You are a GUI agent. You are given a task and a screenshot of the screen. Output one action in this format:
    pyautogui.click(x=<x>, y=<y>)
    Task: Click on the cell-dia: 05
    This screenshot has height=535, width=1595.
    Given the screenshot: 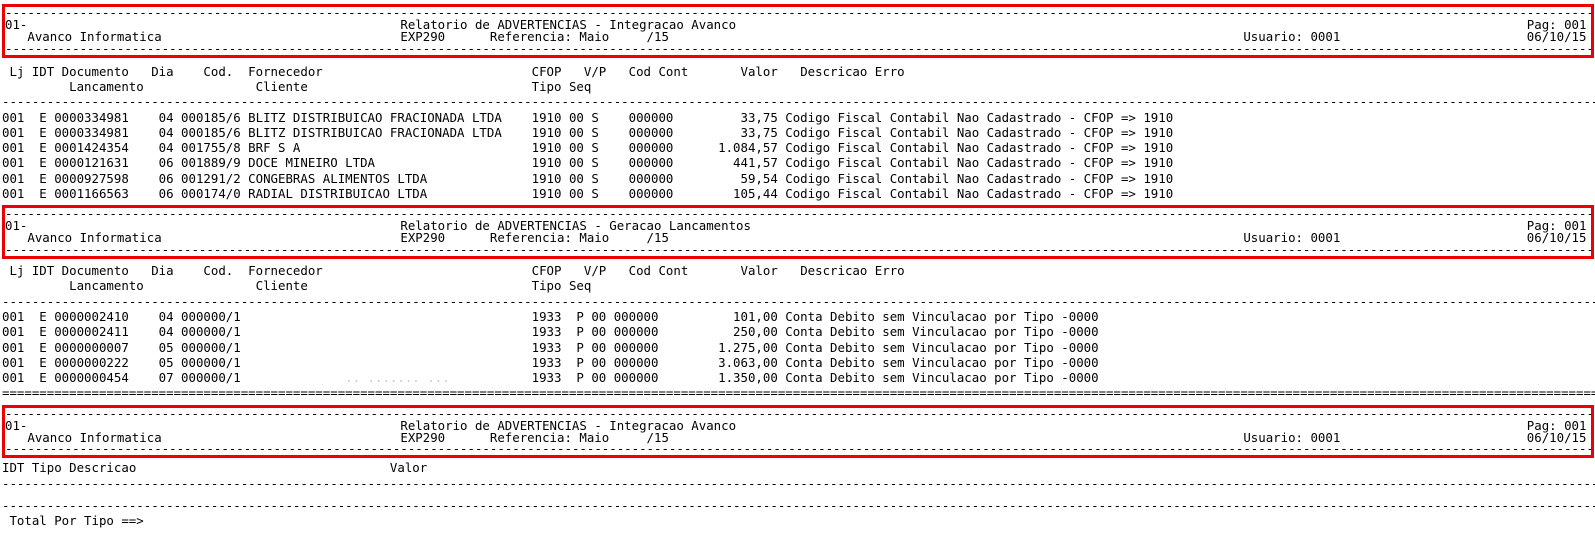 What is the action you would take?
    pyautogui.click(x=166, y=347)
    